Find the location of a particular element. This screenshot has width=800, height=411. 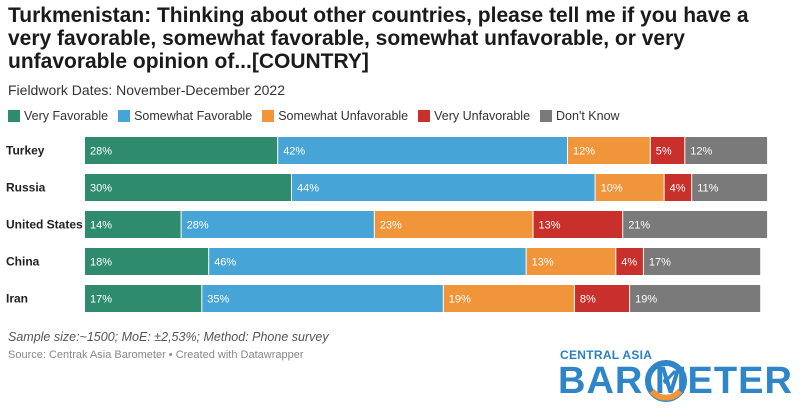

central-asia-barometer-logo: CENTRAL ASIA BAR METER is located at coordinates (675, 377).